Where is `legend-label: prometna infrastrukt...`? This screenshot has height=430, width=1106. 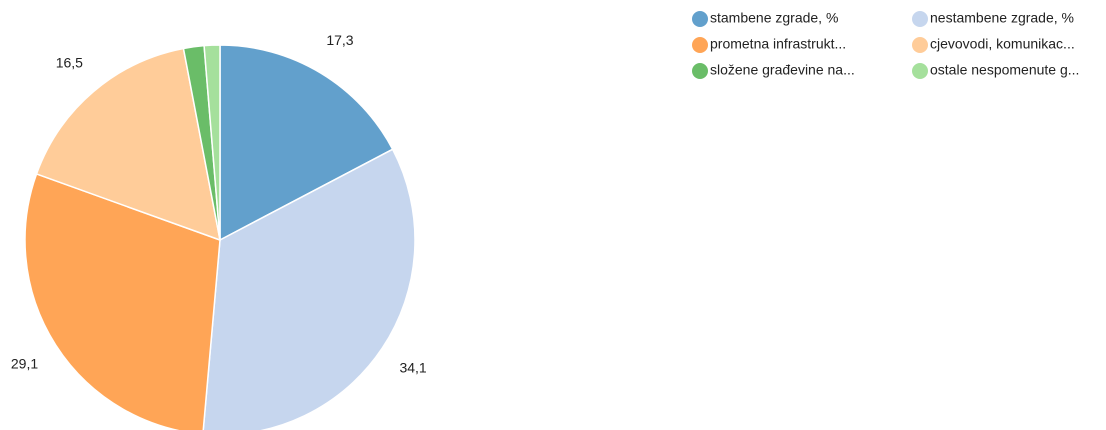
legend-label: prometna infrastrukt... is located at coordinates (778, 44).